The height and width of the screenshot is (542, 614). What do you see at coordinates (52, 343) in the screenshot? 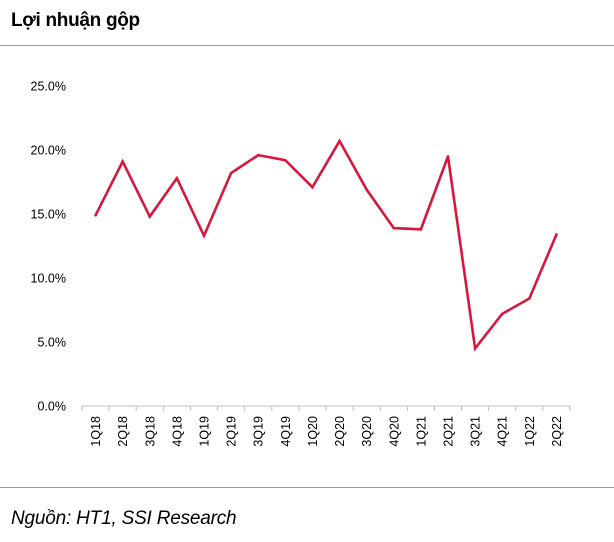
I see `y-tick-label: 5.0%` at bounding box center [52, 343].